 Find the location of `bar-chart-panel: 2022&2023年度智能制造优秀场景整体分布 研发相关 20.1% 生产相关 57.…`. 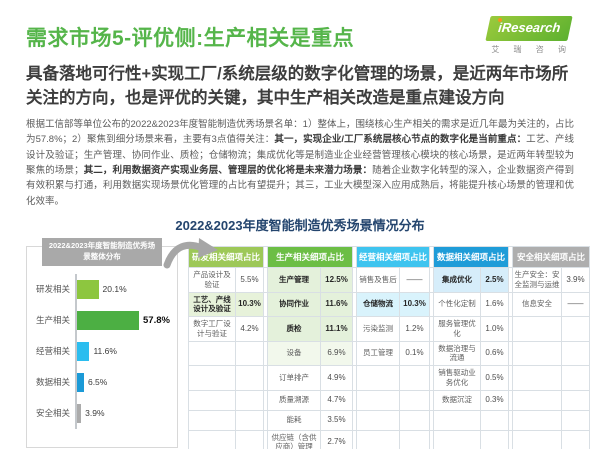

bar-chart-panel: 2022&2023年度智能制造优秀场景整体分布 研发相关 20.1% 生产相关 57.… is located at coordinates (102, 343).